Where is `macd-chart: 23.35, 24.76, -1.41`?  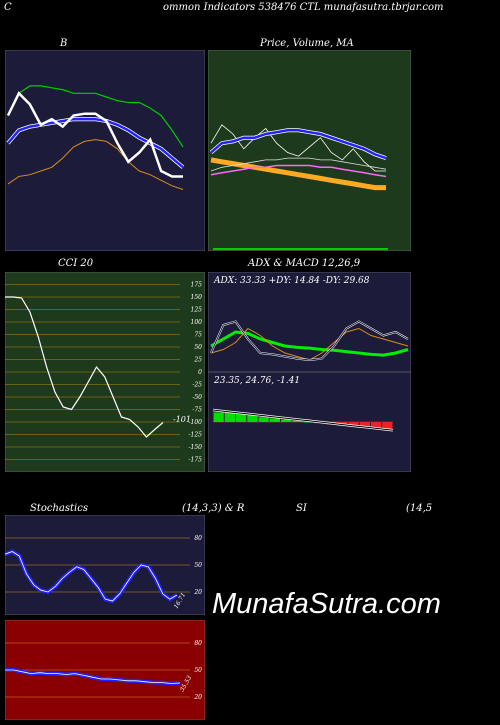
macd-chart: 23.35, 24.76, -1.41 is located at coordinates (309, 422).